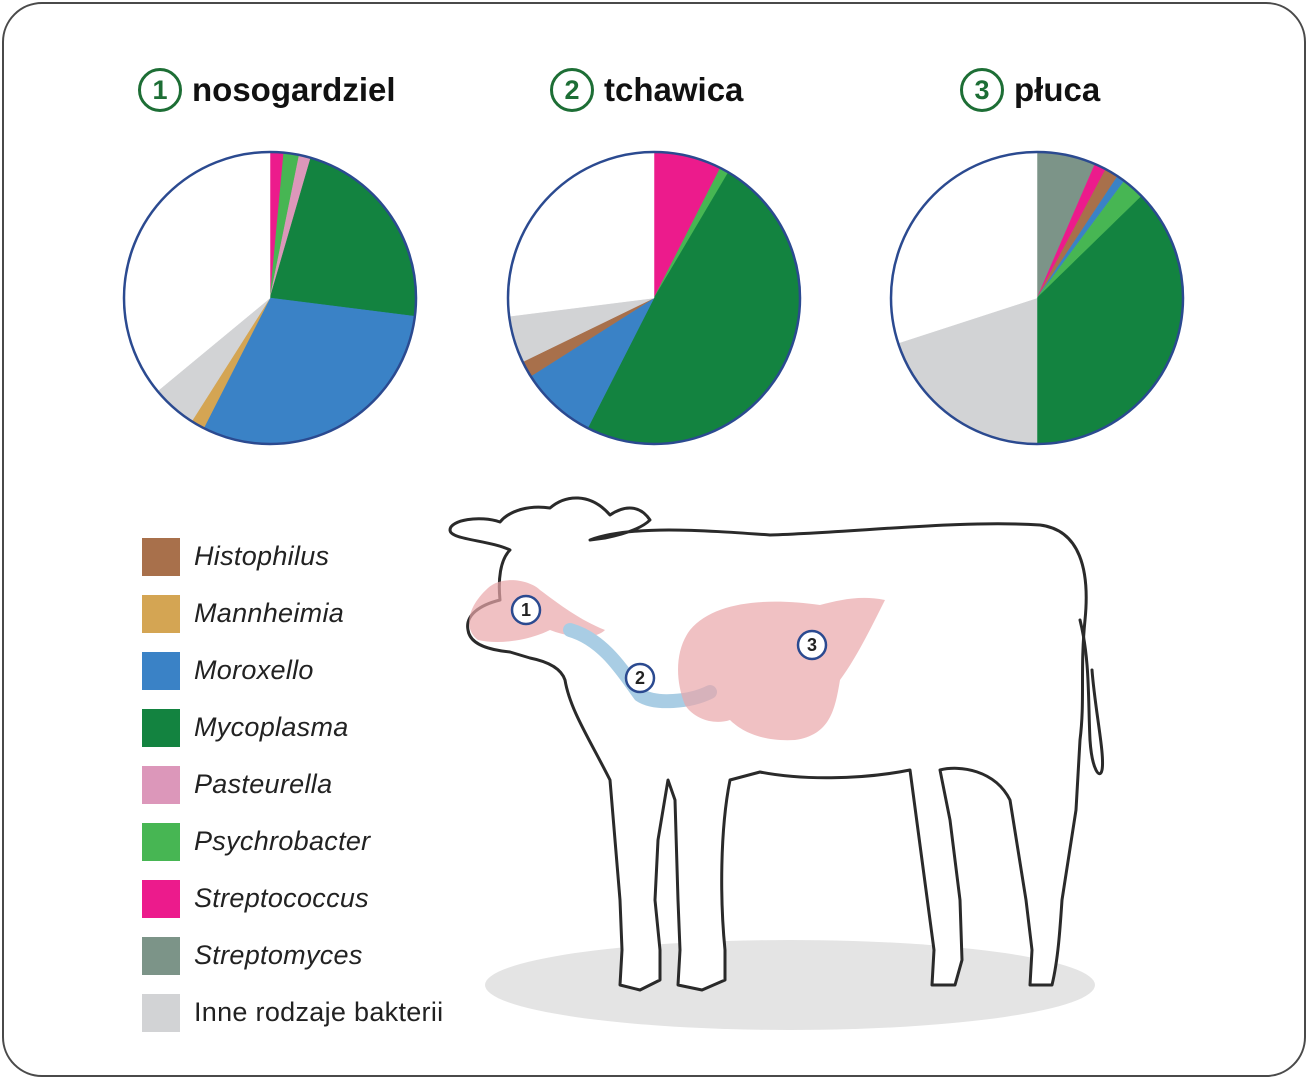  Describe the element at coordinates (294, 89) in the screenshot. I see `chart-title-text: nosogardziel` at that location.